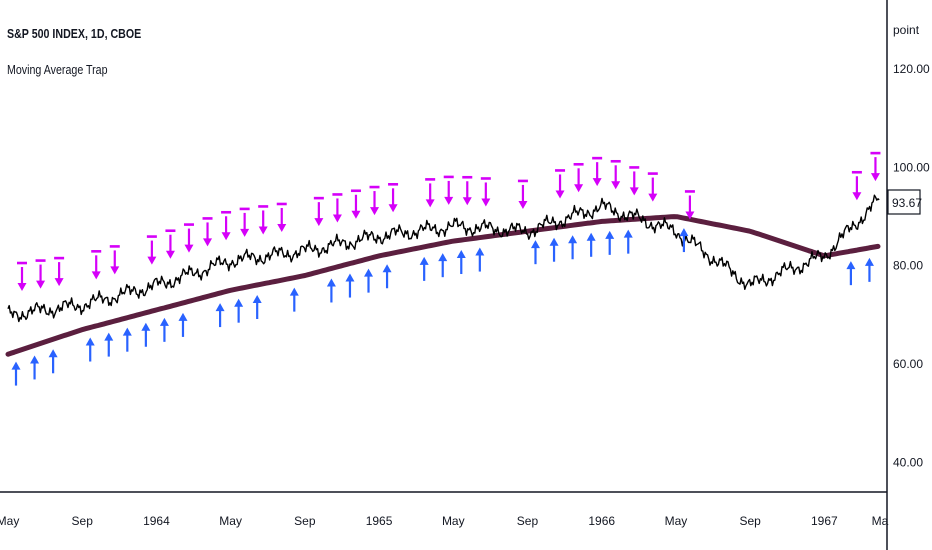  What do you see at coordinates (379, 521) in the screenshot?
I see `x-tick-label: 1965` at bounding box center [379, 521].